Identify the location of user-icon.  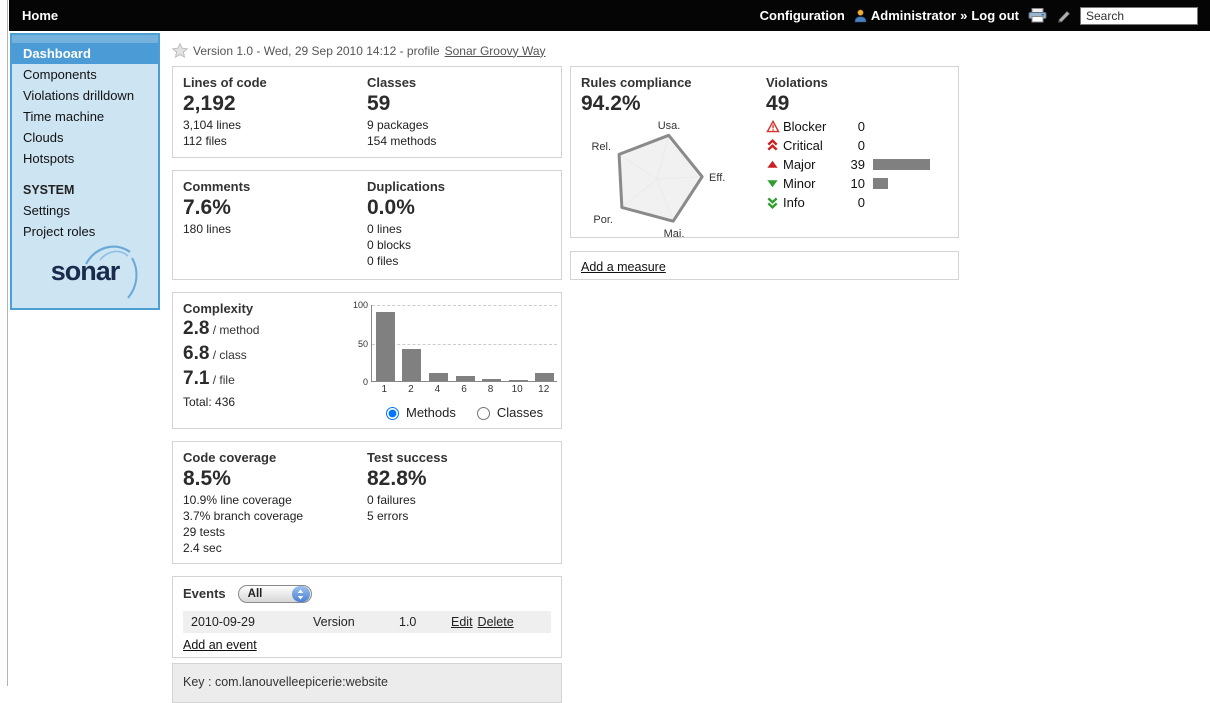
(860, 16).